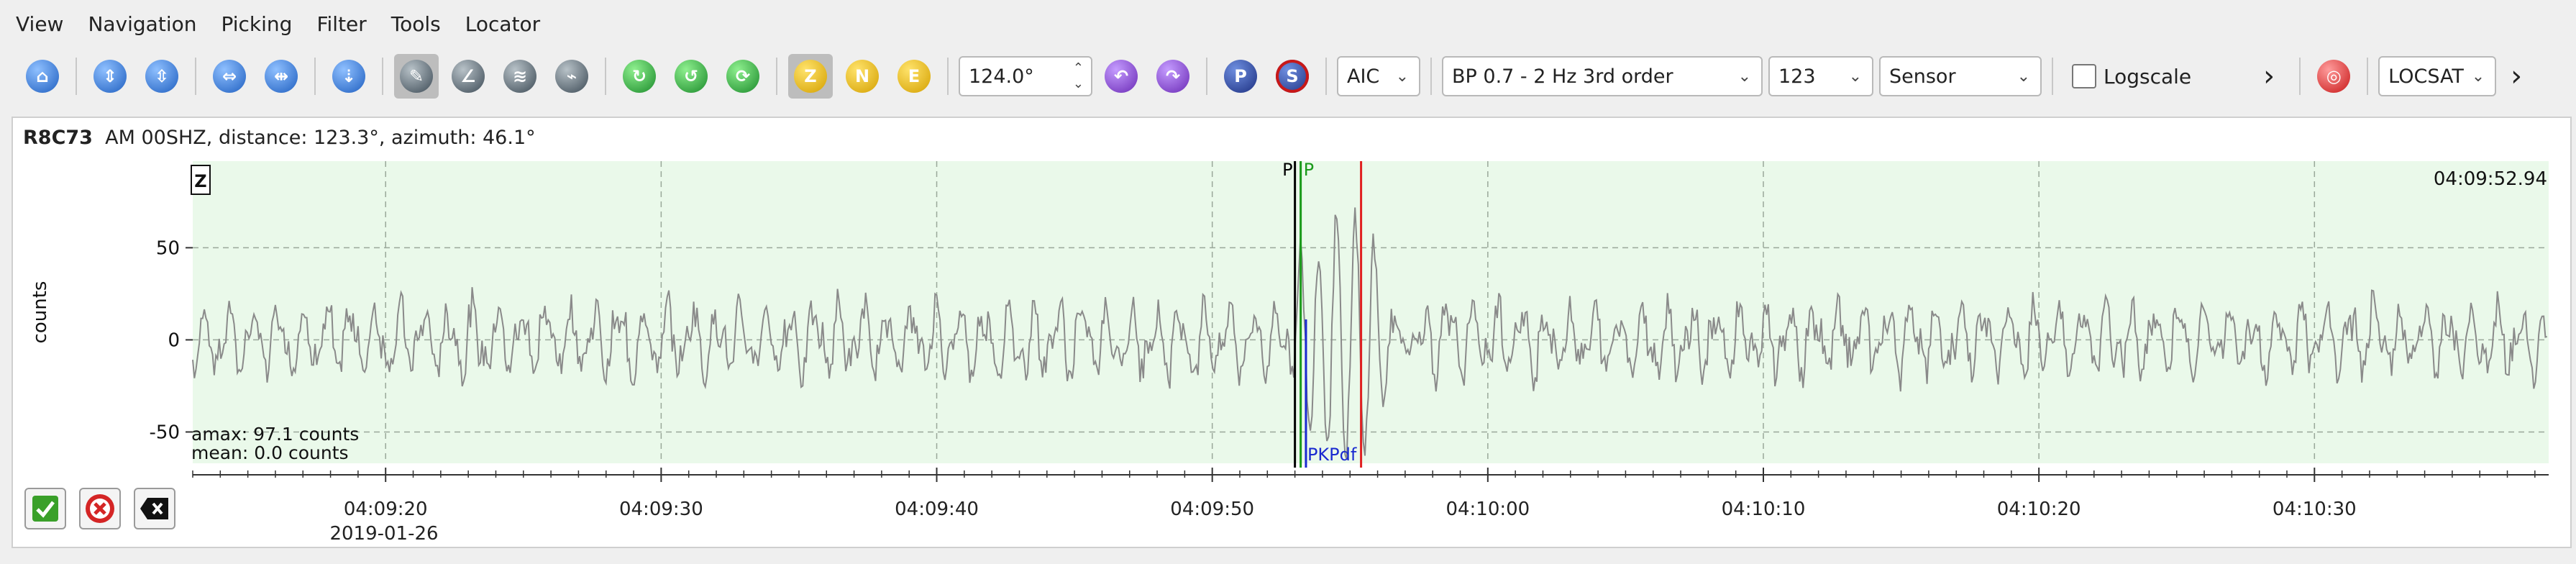 This screenshot has height=564, width=2576. I want to click on numeric-select: 123 ⌄, so click(1821, 76).